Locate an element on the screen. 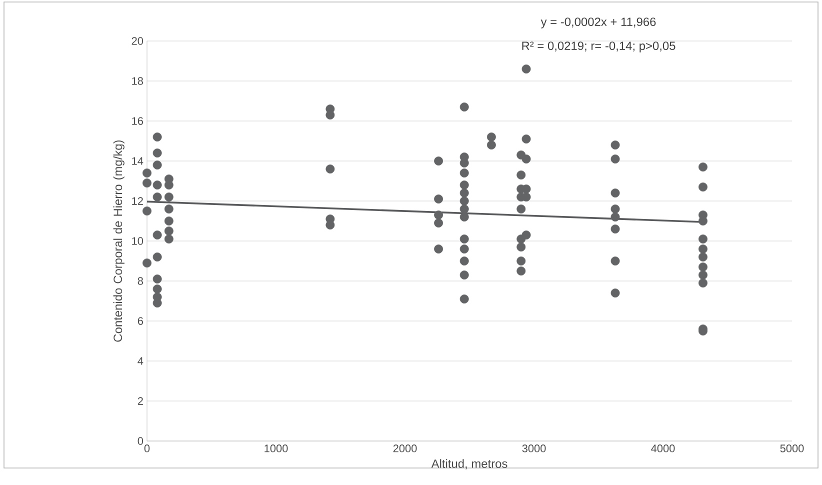  y-tick-label: 20 is located at coordinates (138, 41).